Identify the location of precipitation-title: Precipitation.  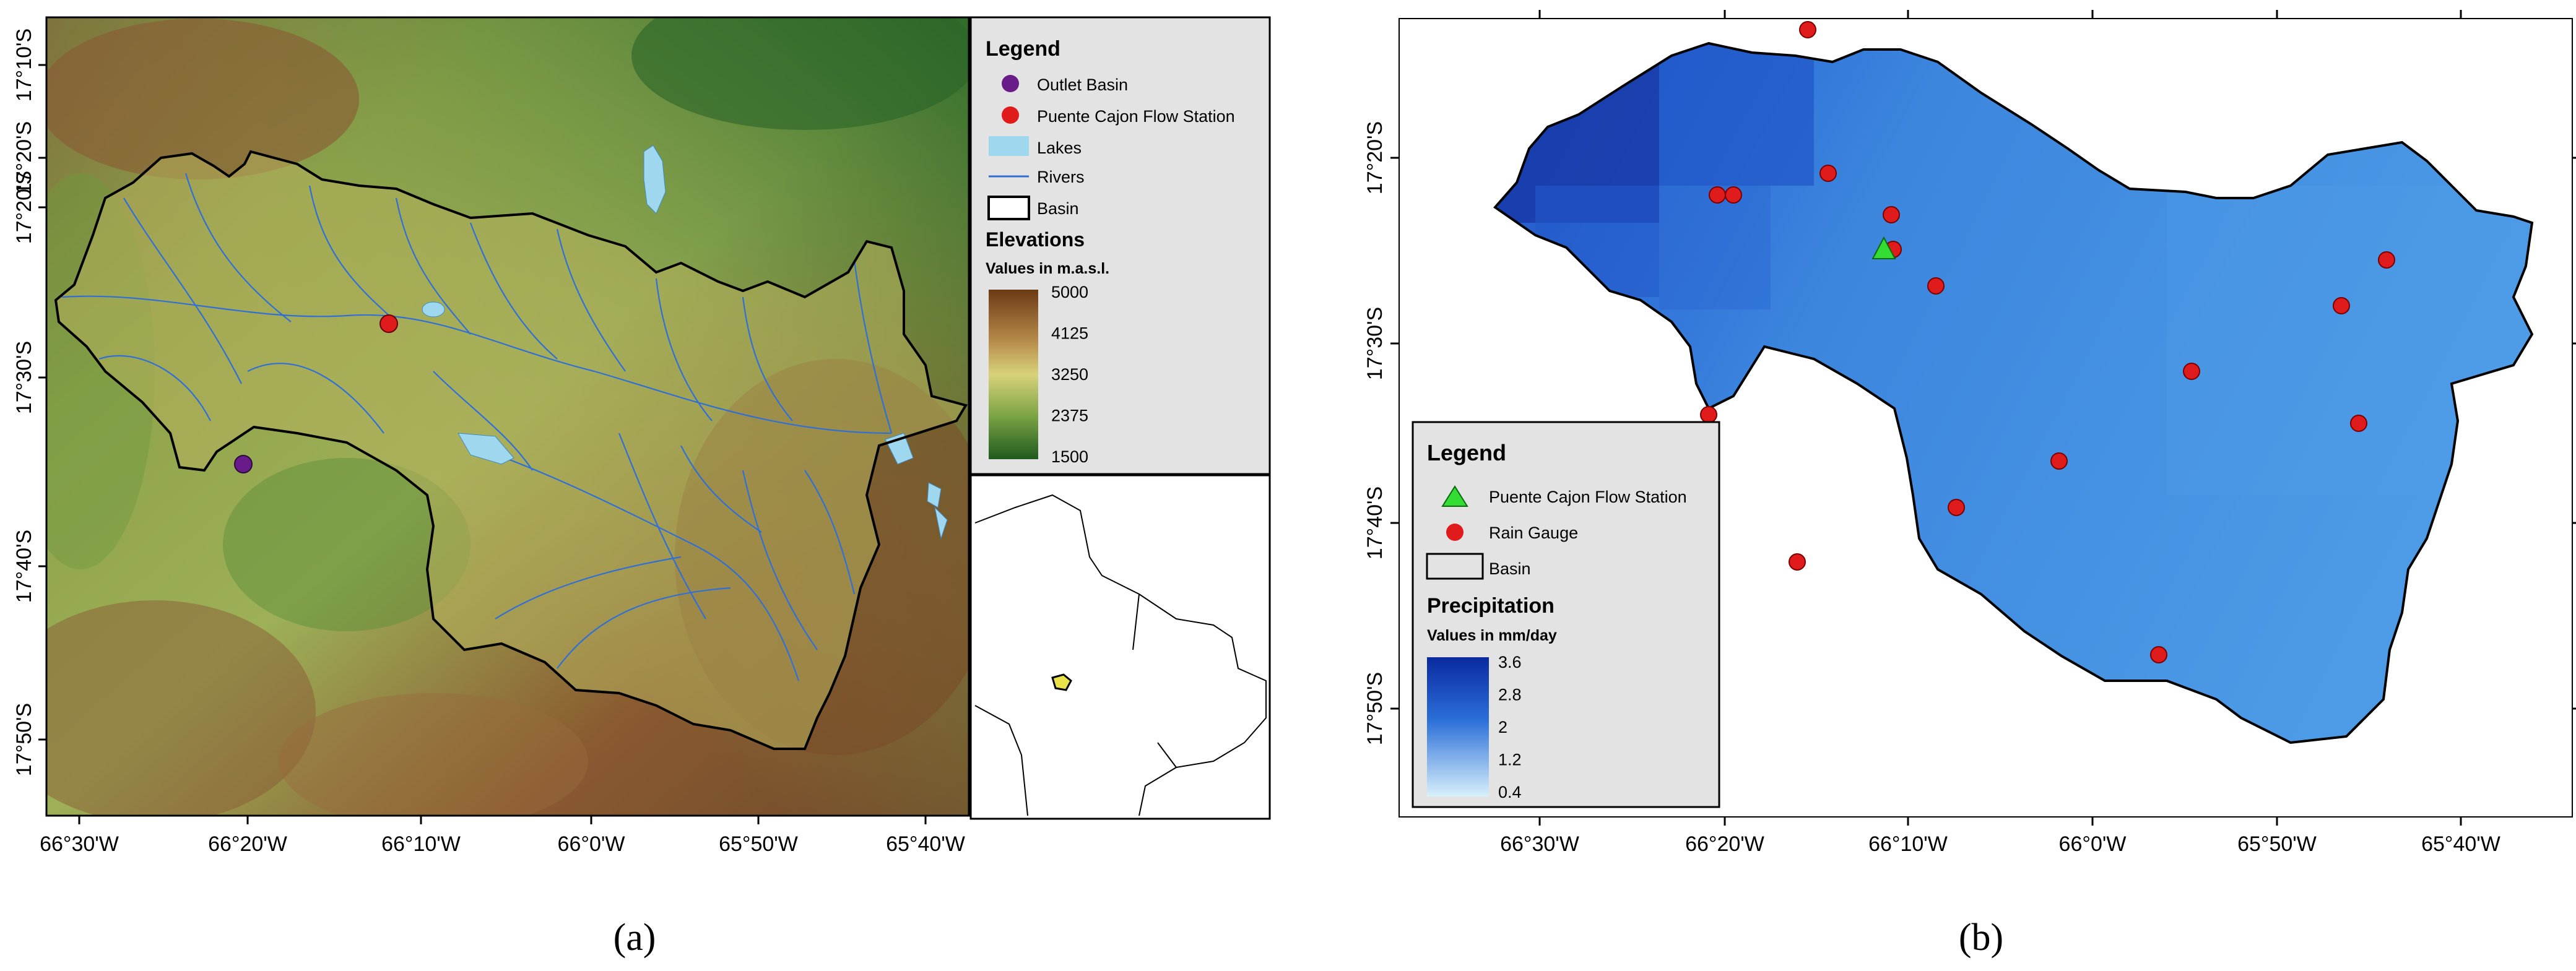
(1491, 606).